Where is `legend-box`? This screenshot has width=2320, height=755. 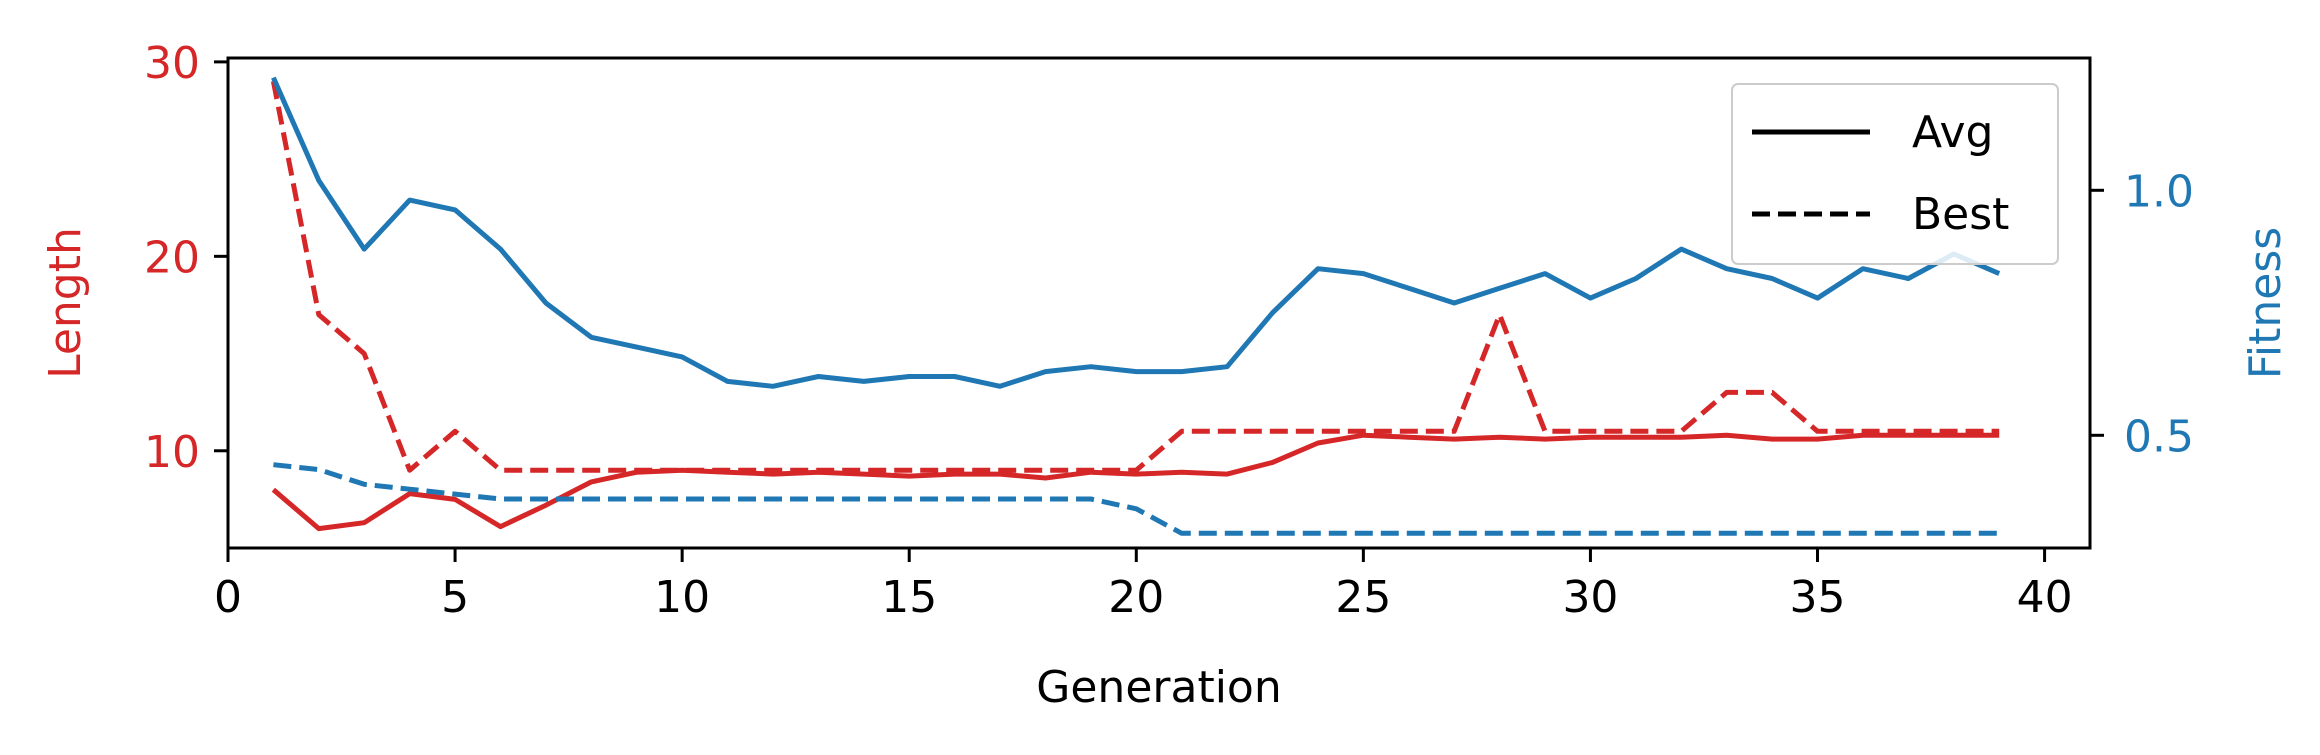
legend-box is located at coordinates (1895, 174).